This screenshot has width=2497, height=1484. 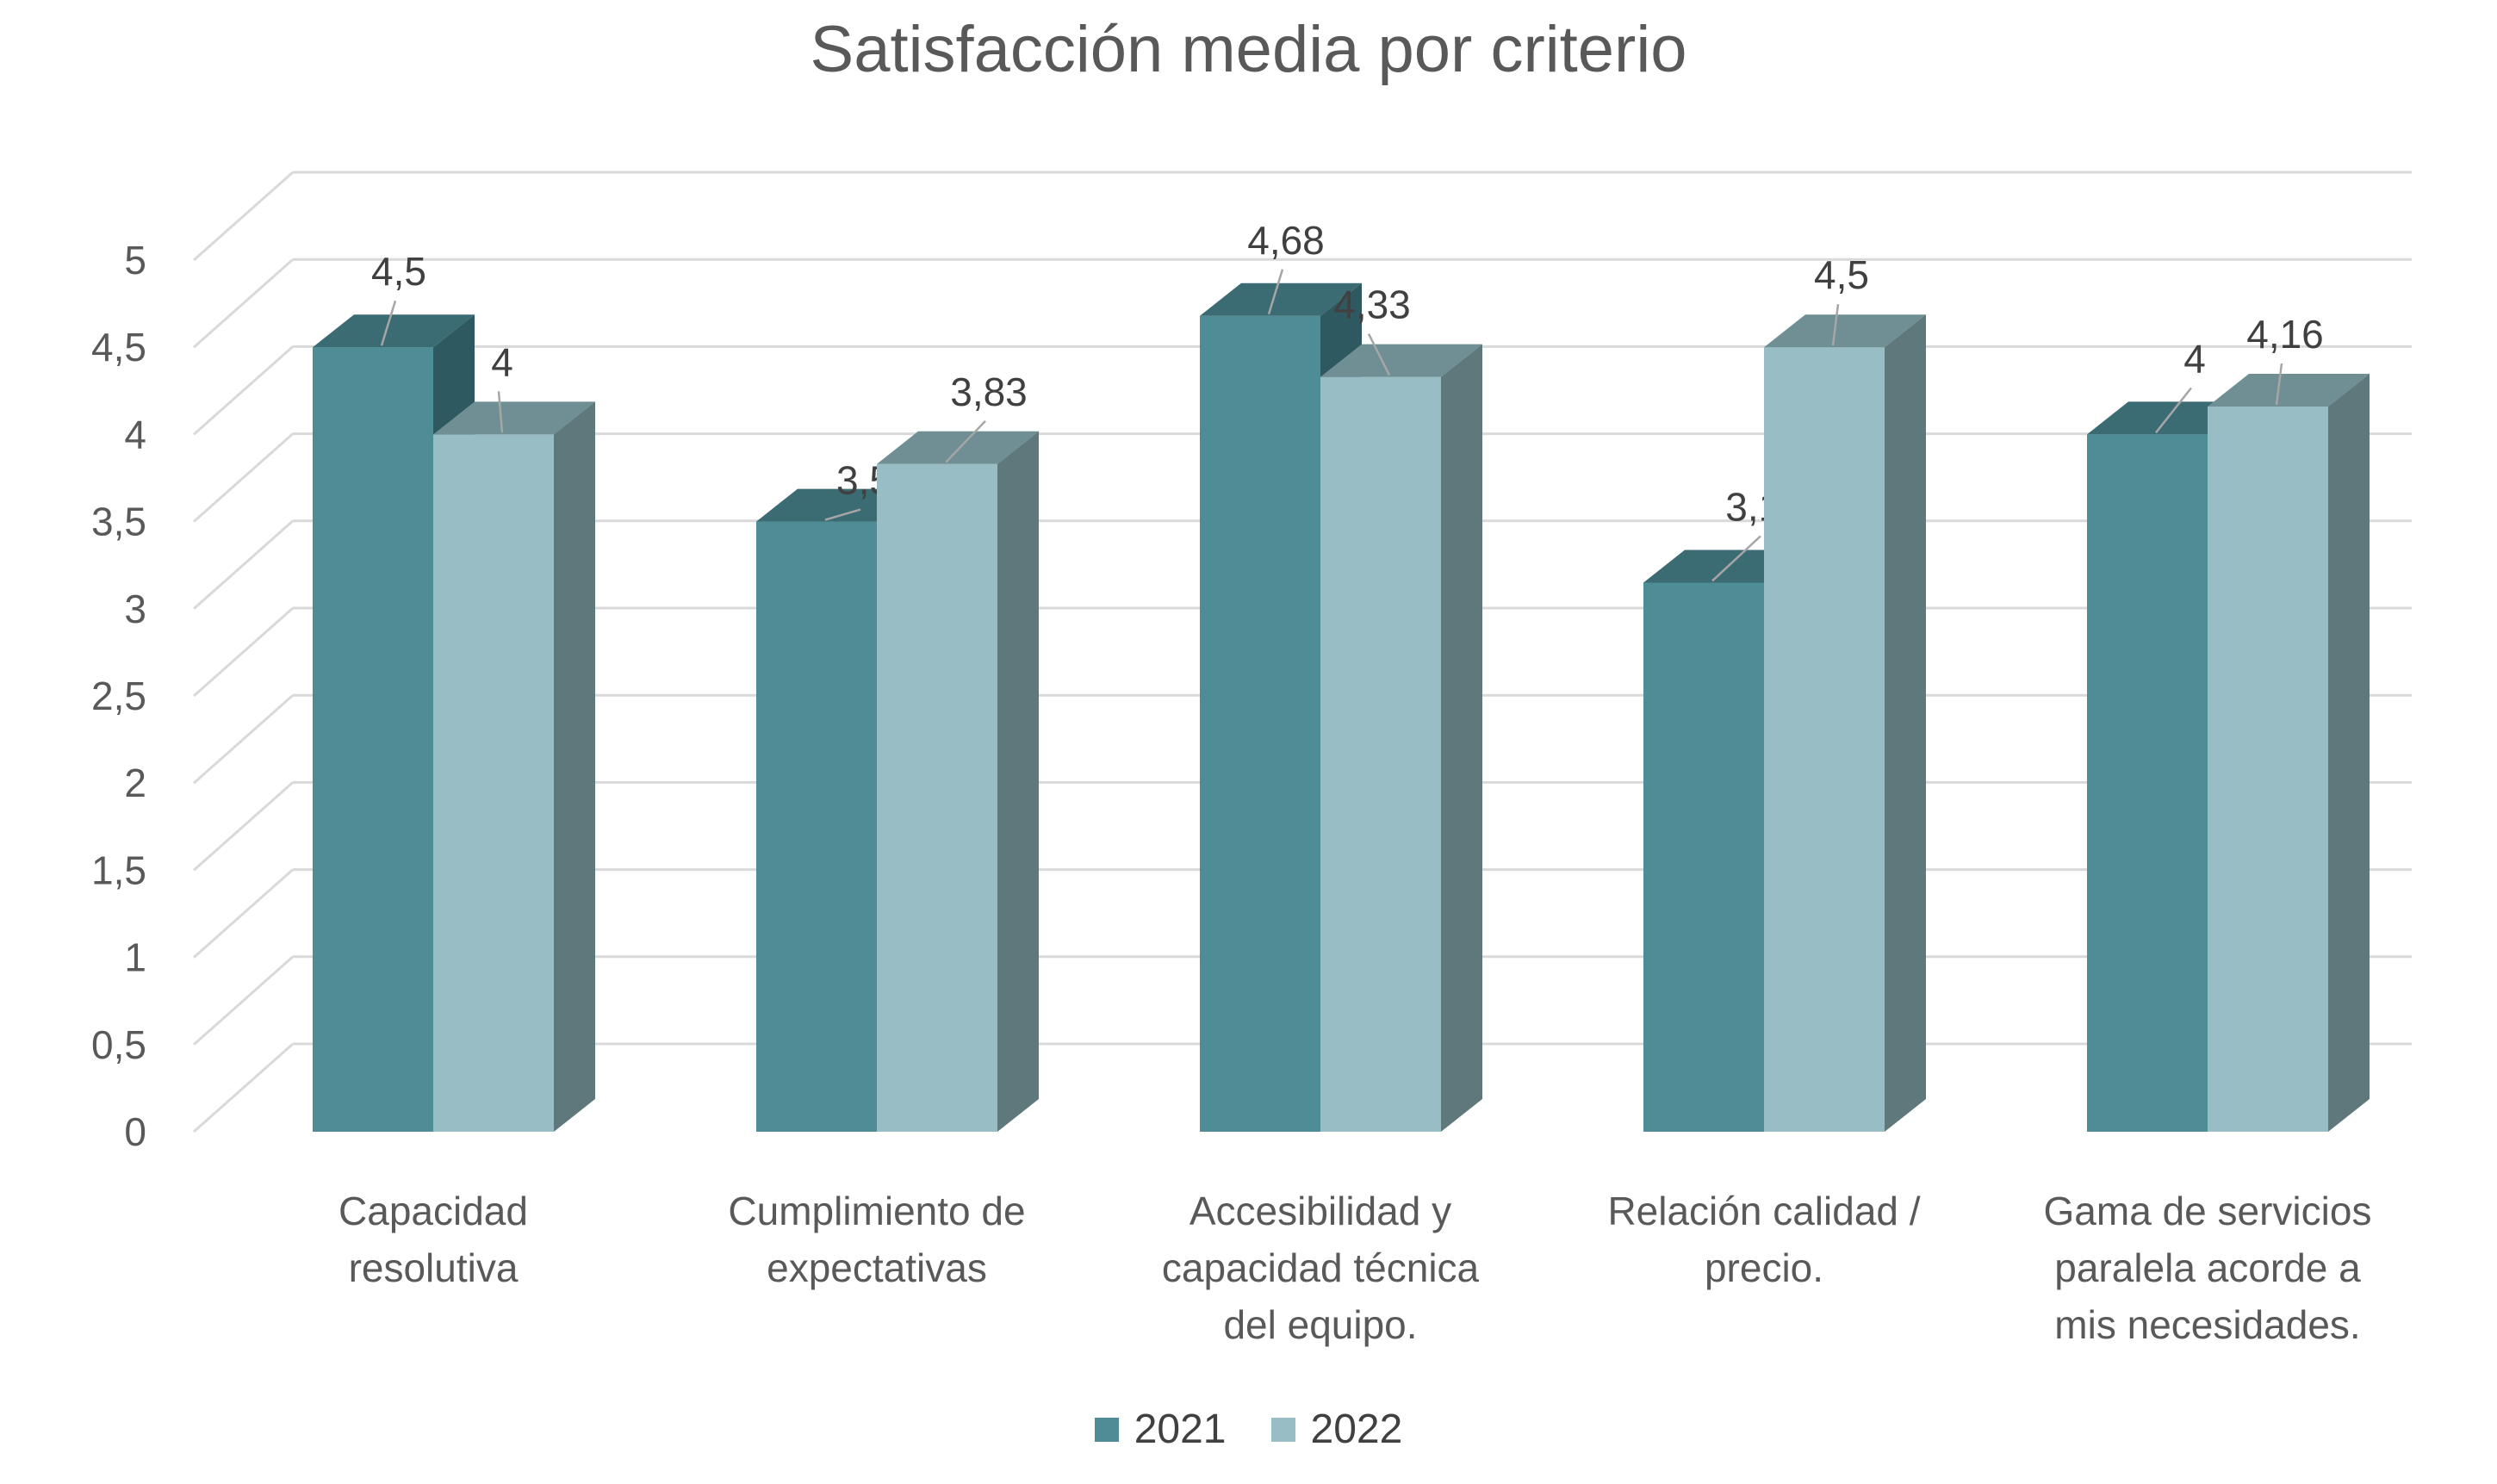 I want to click on x-tick-label: capacidad técnica, so click(x=1321, y=1267).